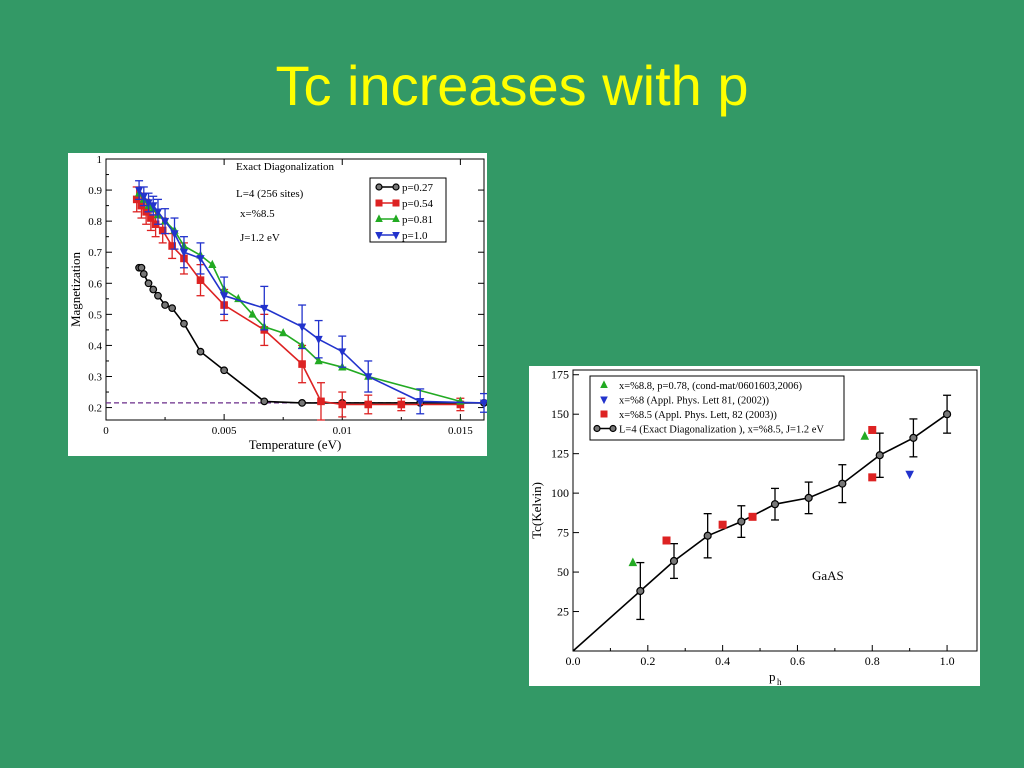 The width and height of the screenshot is (1024, 768). What do you see at coordinates (417, 220) in the screenshot?
I see `legend-label: p=0.81` at bounding box center [417, 220].